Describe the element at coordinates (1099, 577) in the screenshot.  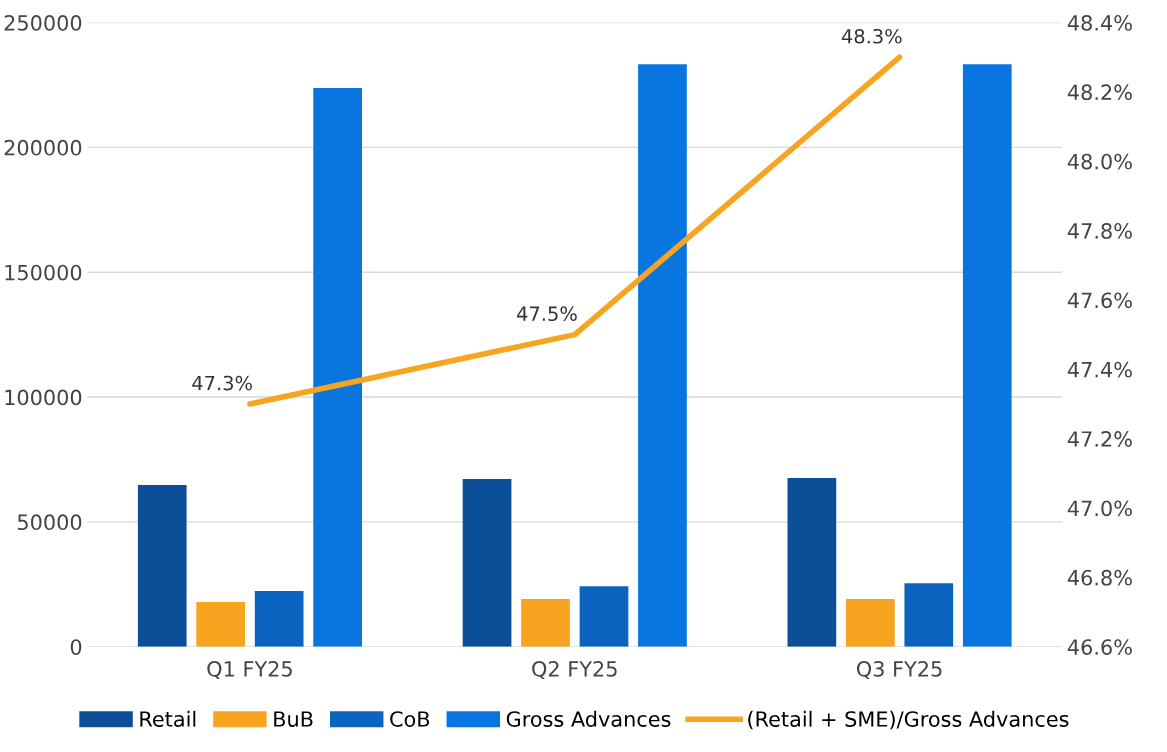
I see `y2-tick-label: 46.8%` at that location.